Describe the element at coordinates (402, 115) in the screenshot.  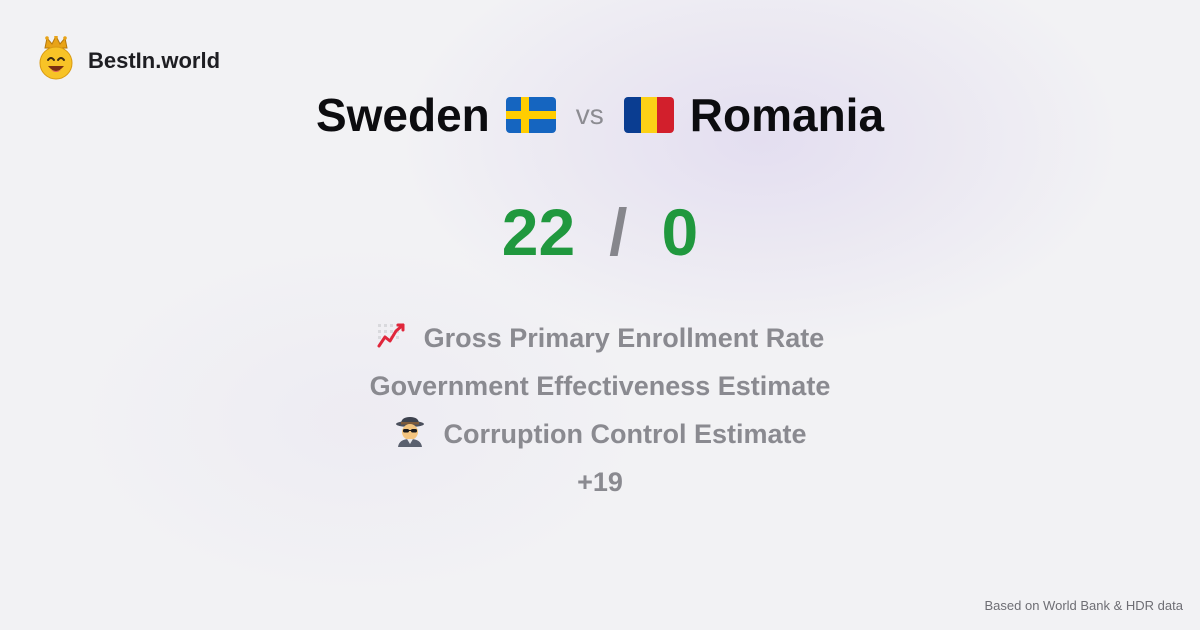
I see `left-country-name: Sweden` at that location.